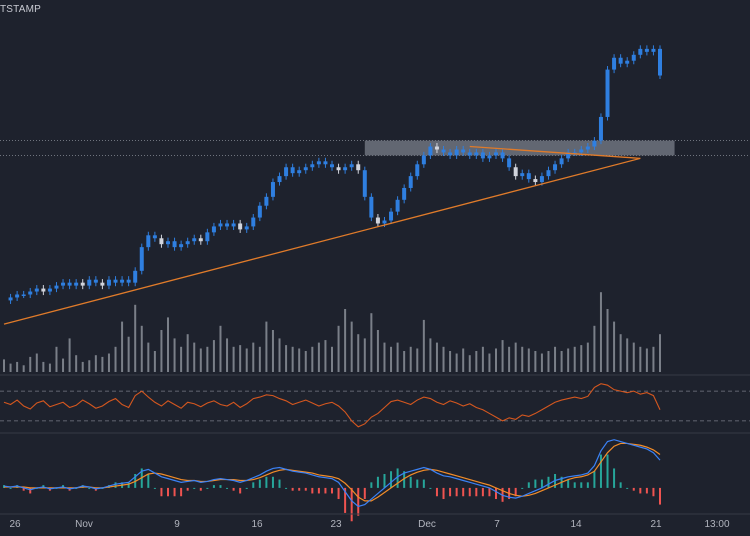 The image size is (750, 536). I want to click on macd-layer, so click(332, 480).